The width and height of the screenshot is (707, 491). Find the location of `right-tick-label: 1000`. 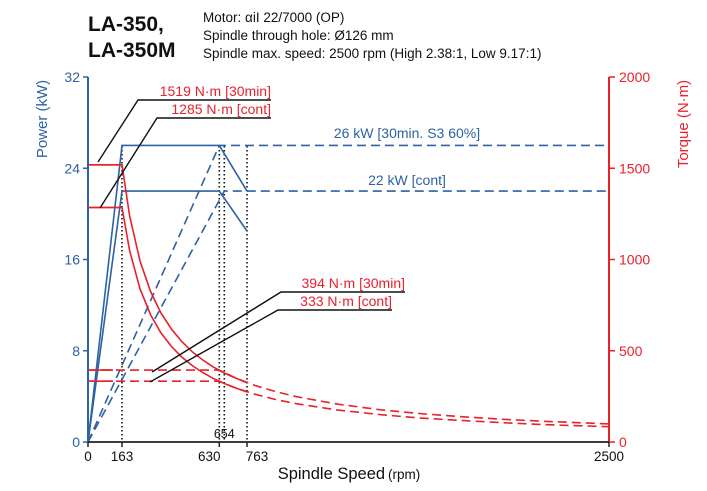

right-tick-label: 1000 is located at coordinates (634, 260).